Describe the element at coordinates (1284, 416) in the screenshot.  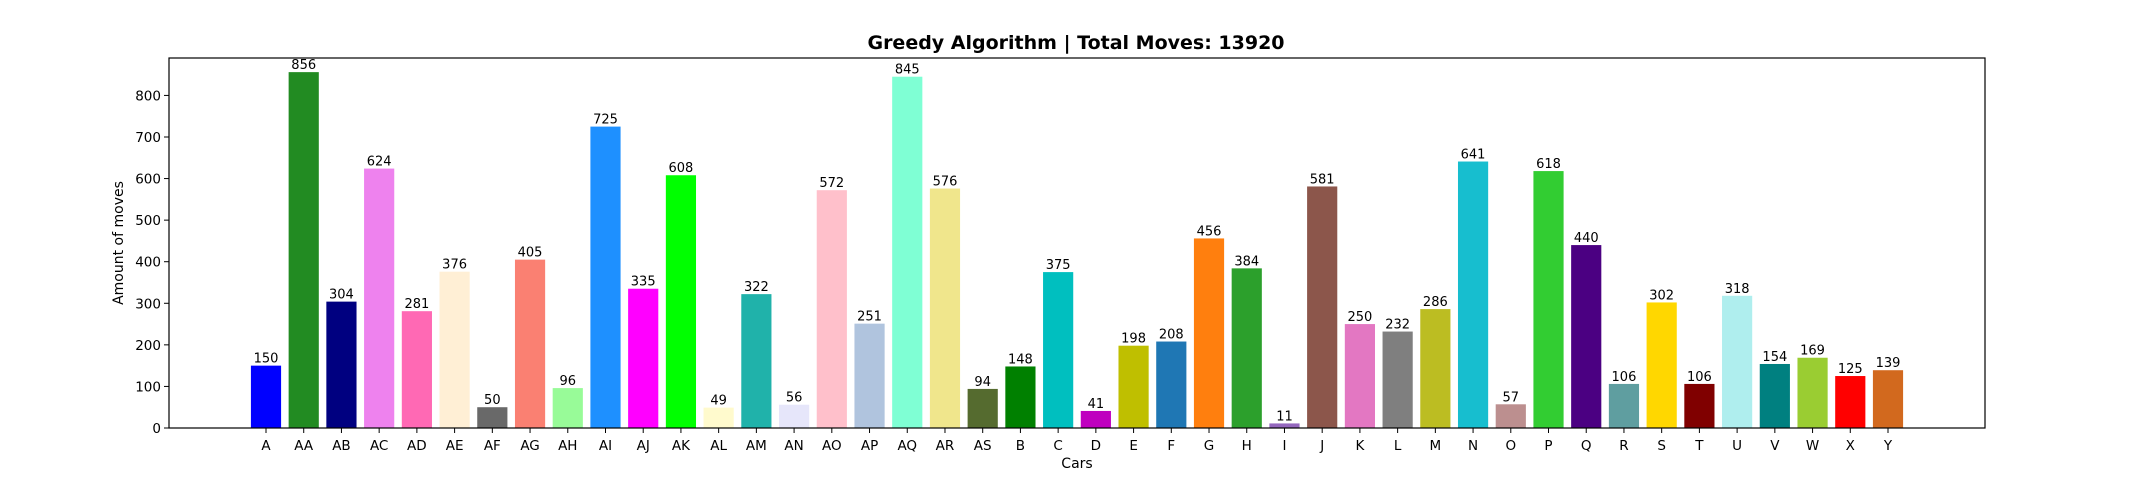
I see `data-label-I: 11` at that location.